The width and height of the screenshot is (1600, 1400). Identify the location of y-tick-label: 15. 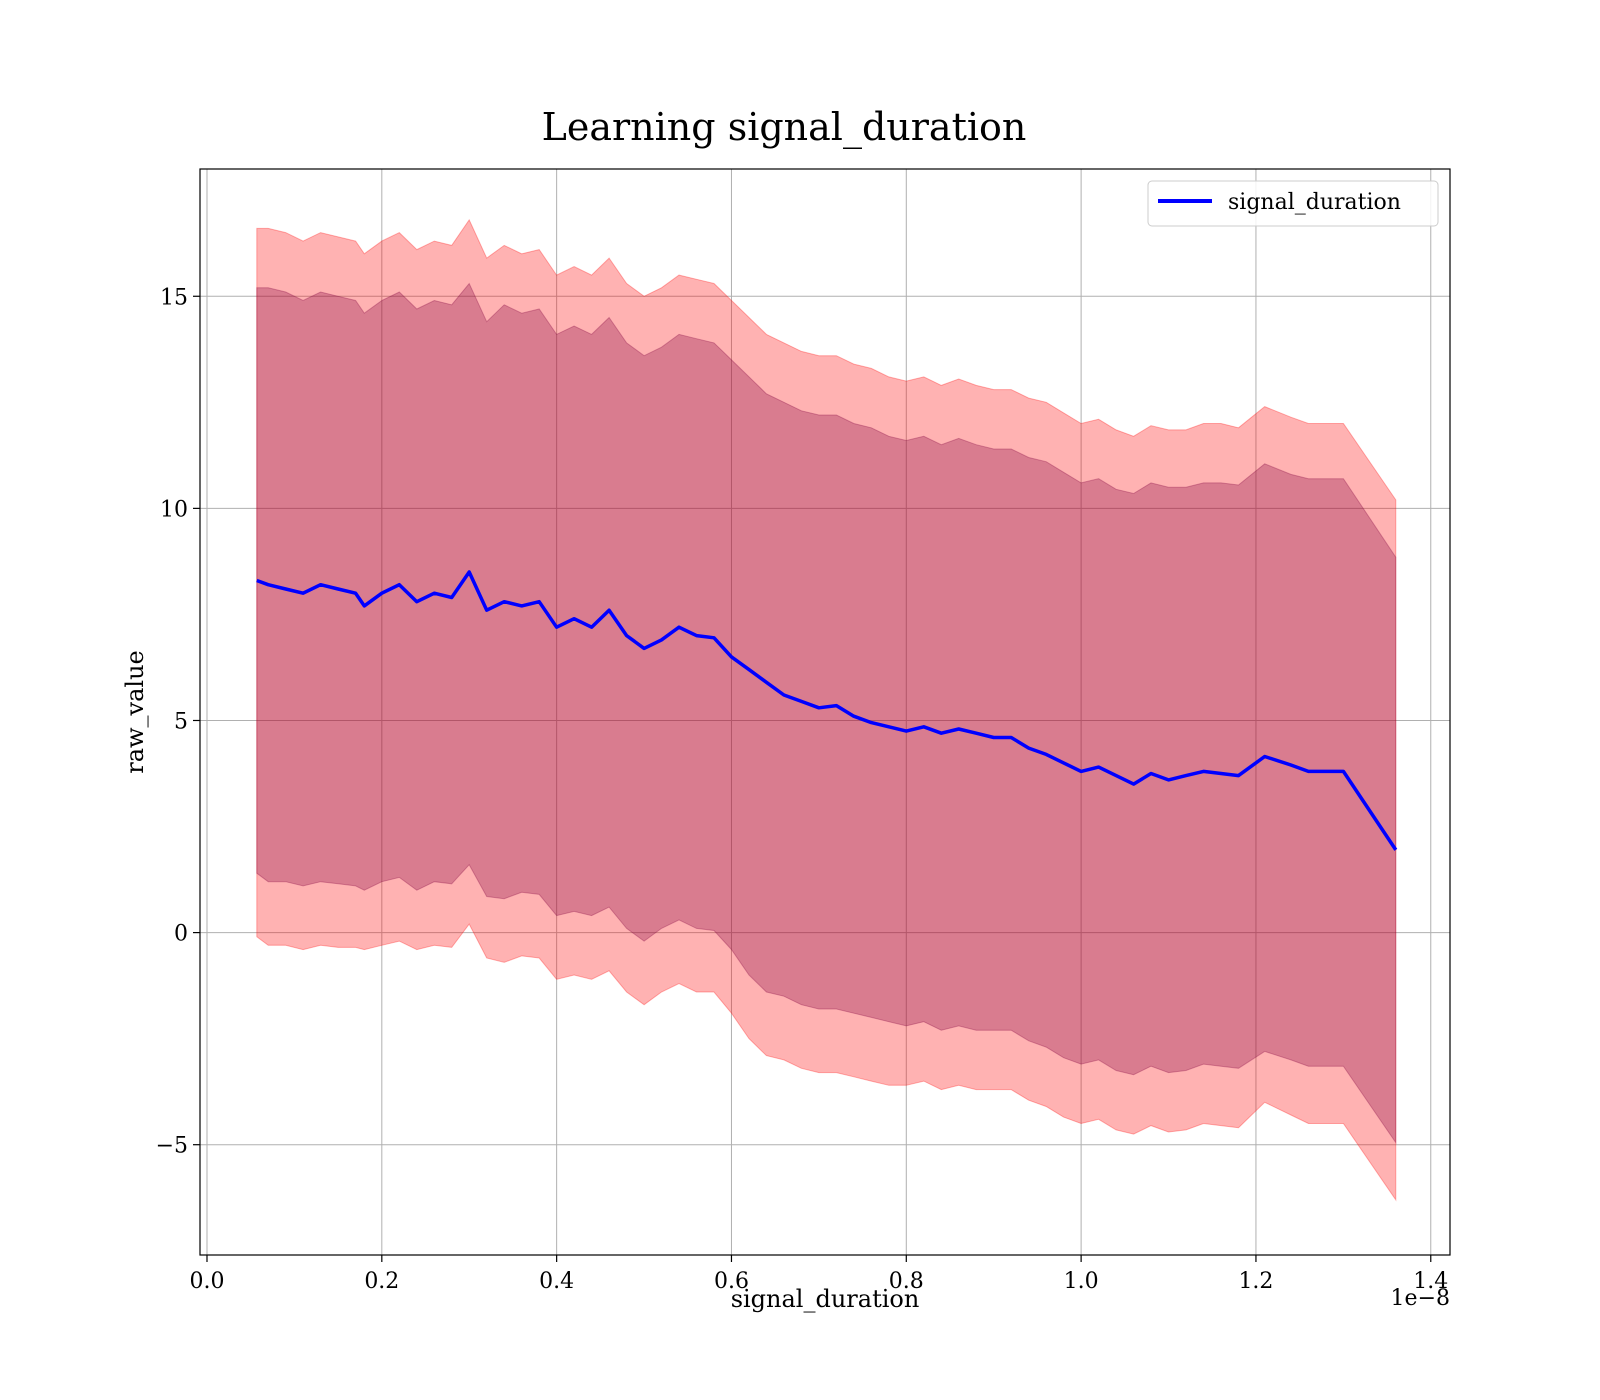
(174, 297).